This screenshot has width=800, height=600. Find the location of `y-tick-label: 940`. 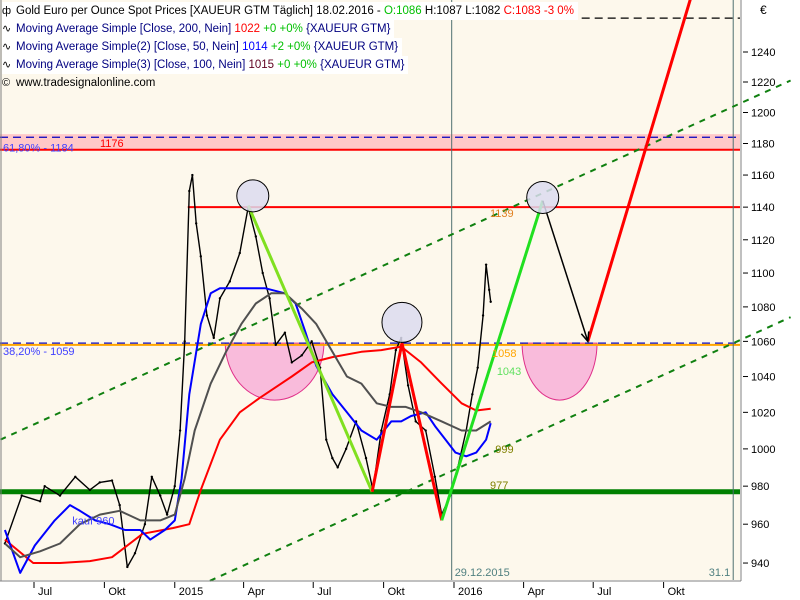

y-tick-label: 940 is located at coordinates (760, 564).